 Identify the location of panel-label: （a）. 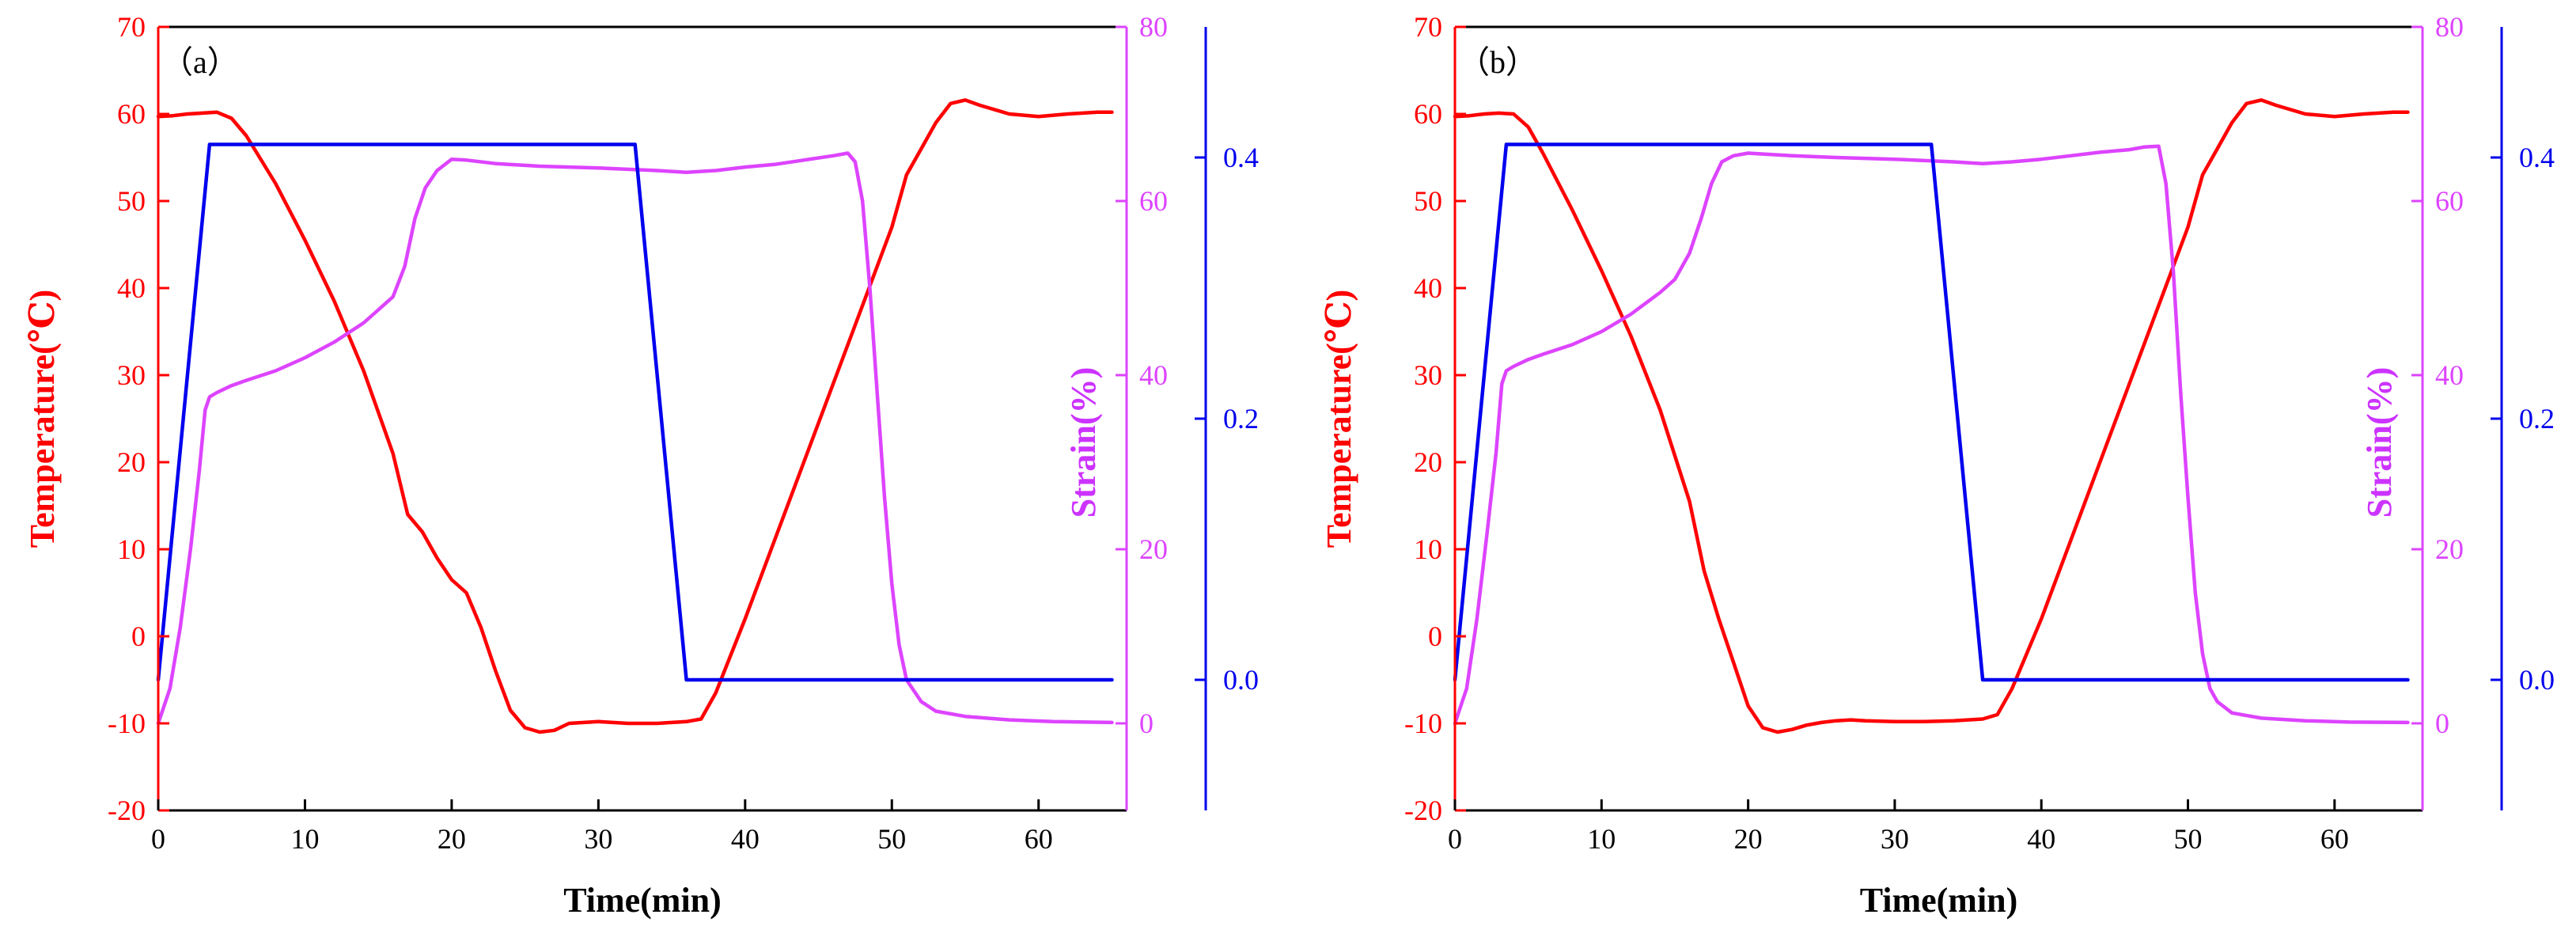
(200, 62).